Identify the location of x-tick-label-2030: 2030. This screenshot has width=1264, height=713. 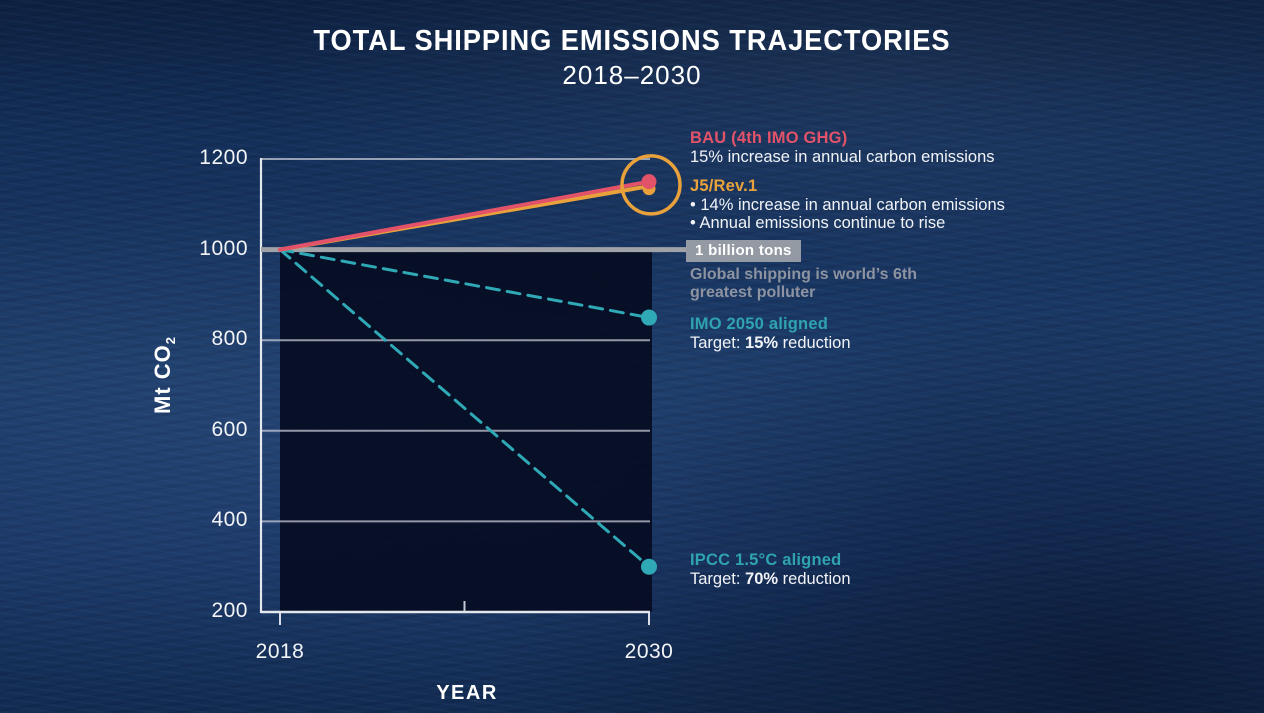
(649, 651).